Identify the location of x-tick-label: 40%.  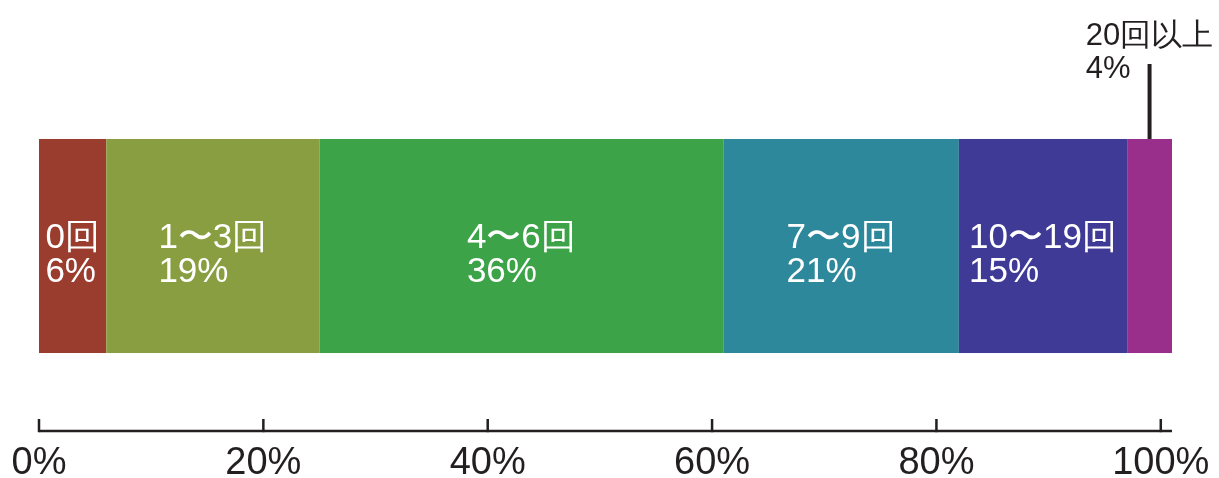
(487, 459).